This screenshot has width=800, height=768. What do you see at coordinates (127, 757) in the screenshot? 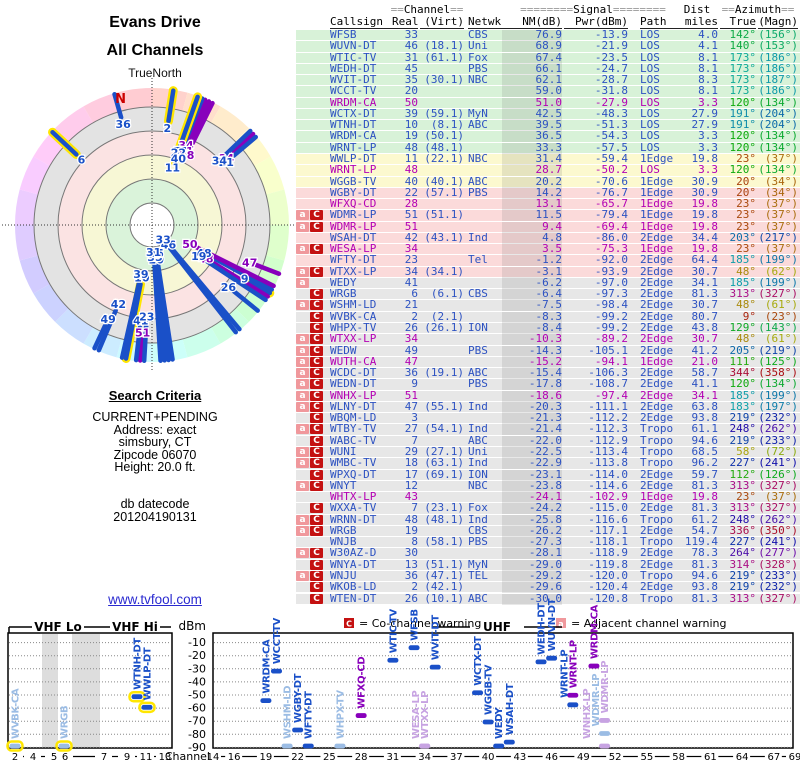
I see `channel-tick-label: 9` at bounding box center [127, 757].